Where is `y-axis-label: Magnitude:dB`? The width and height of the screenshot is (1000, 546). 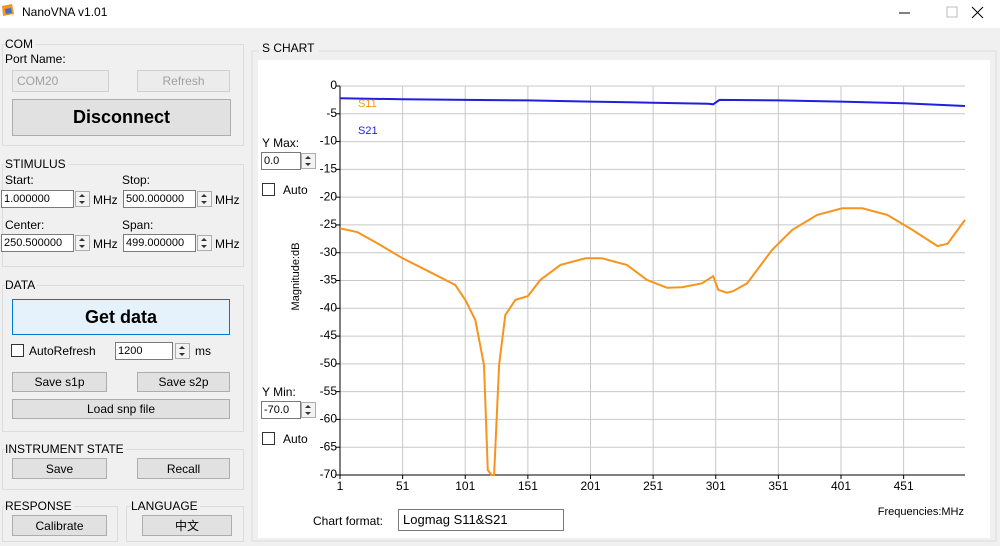 y-axis-label: Magnitude:dB is located at coordinates (296, 277).